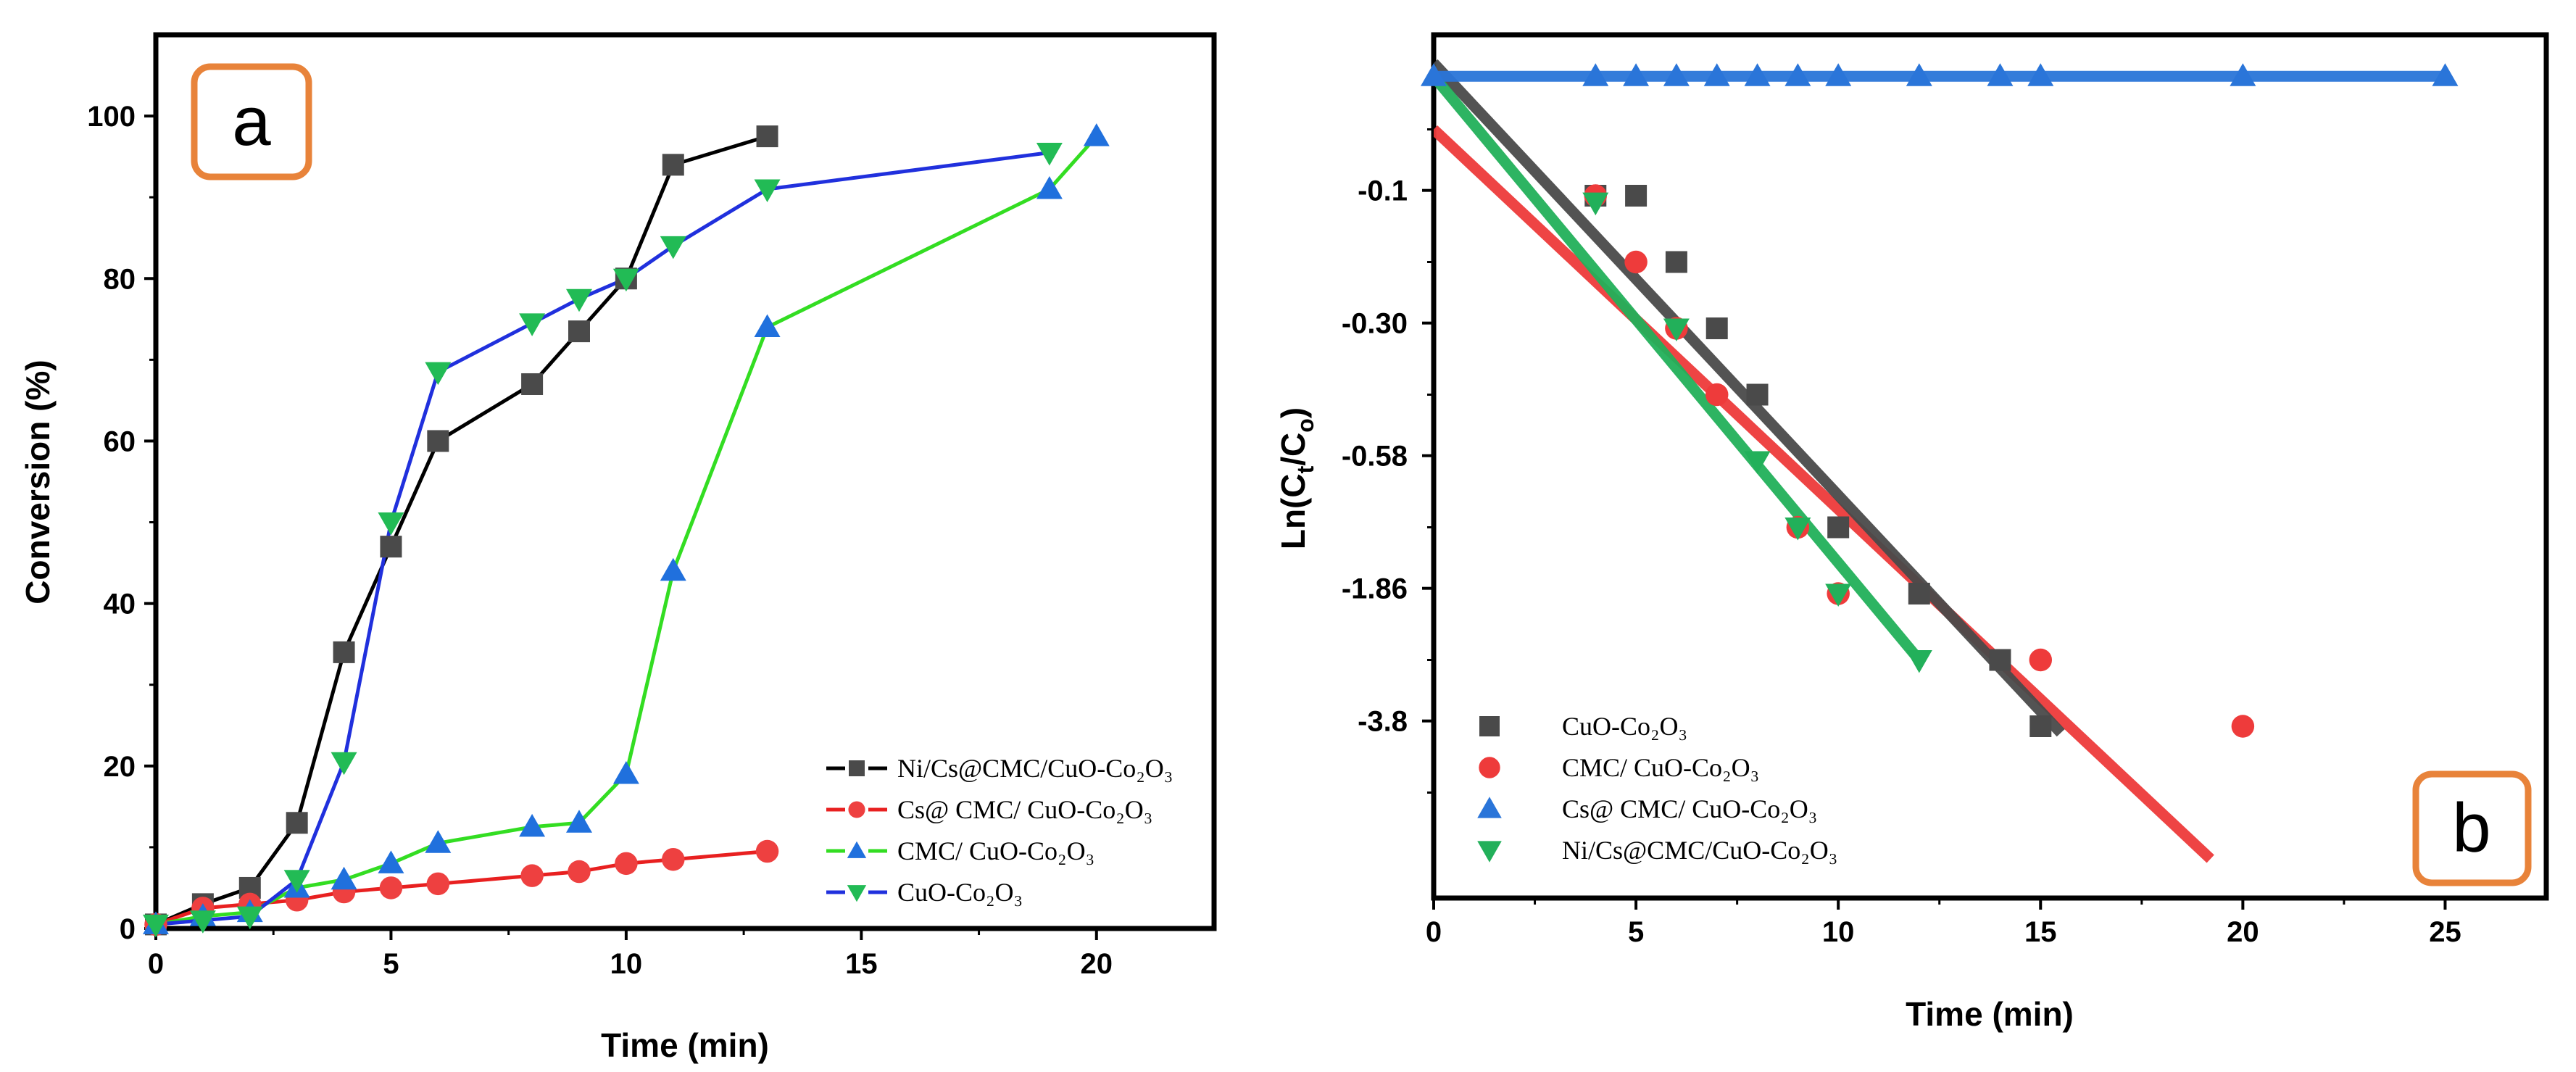  I want to click on panel-a-y-tick-label: 40, so click(120, 604).